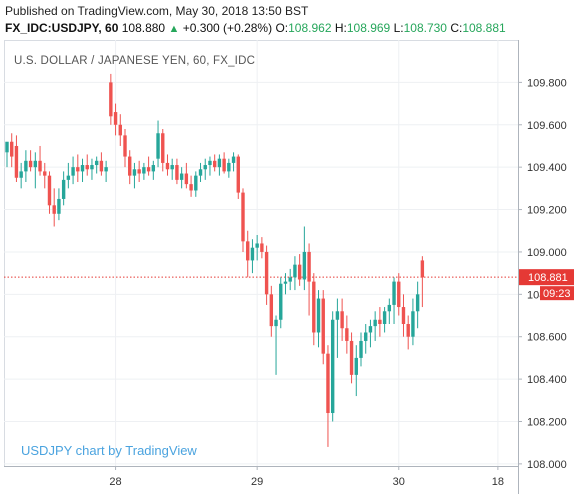  What do you see at coordinates (368, 28) in the screenshot?
I see `high-value: 108.969` at bounding box center [368, 28].